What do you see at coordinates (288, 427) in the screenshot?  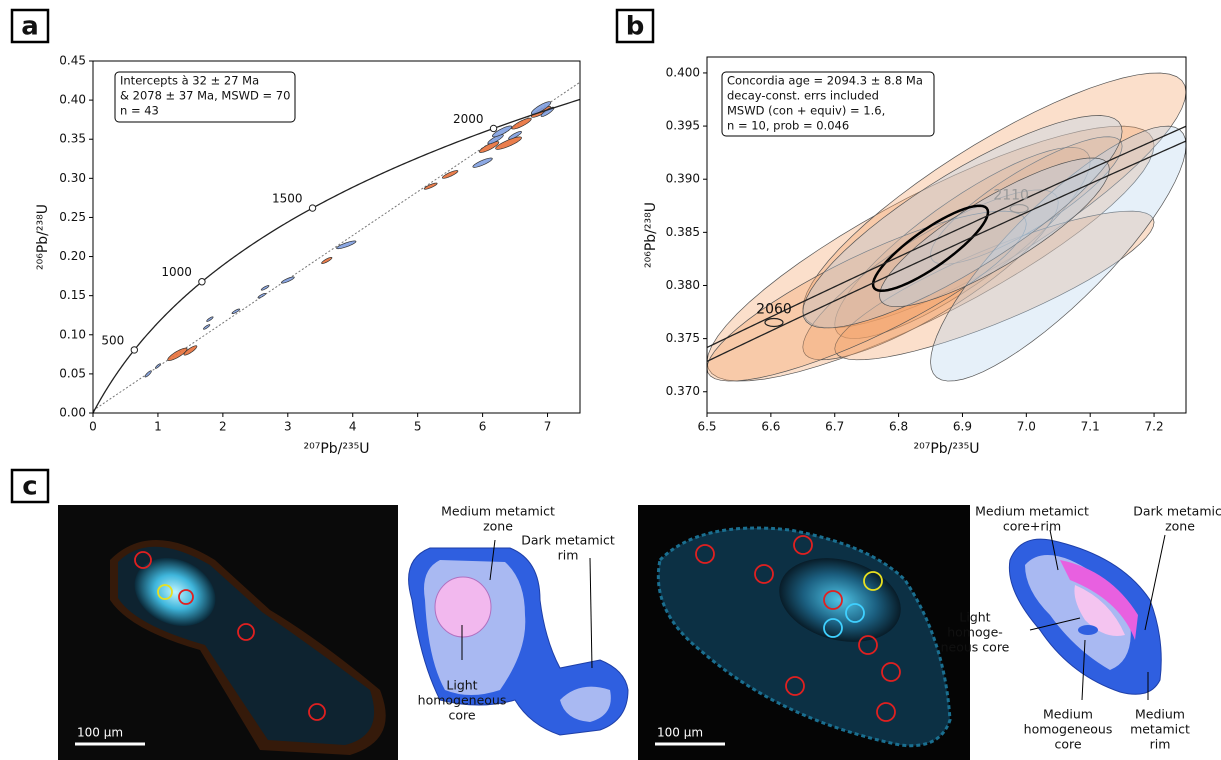 I see `x-tick-label: 3` at bounding box center [288, 427].